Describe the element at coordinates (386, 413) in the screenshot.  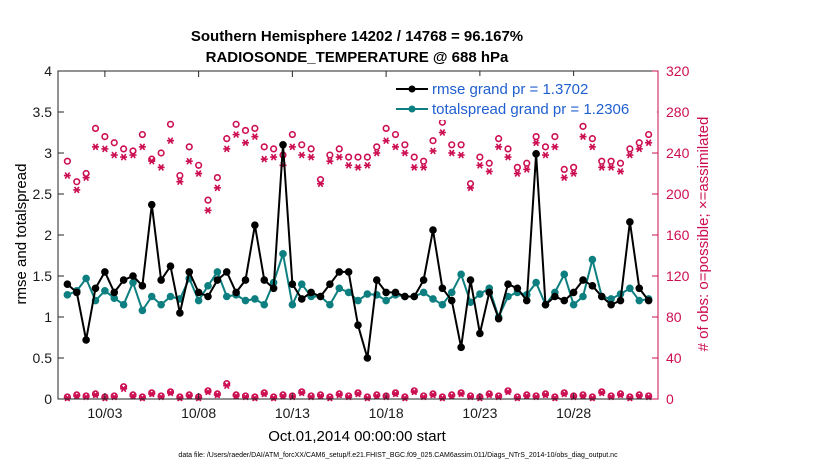
I see `x-tick-label: 10/18` at that location.